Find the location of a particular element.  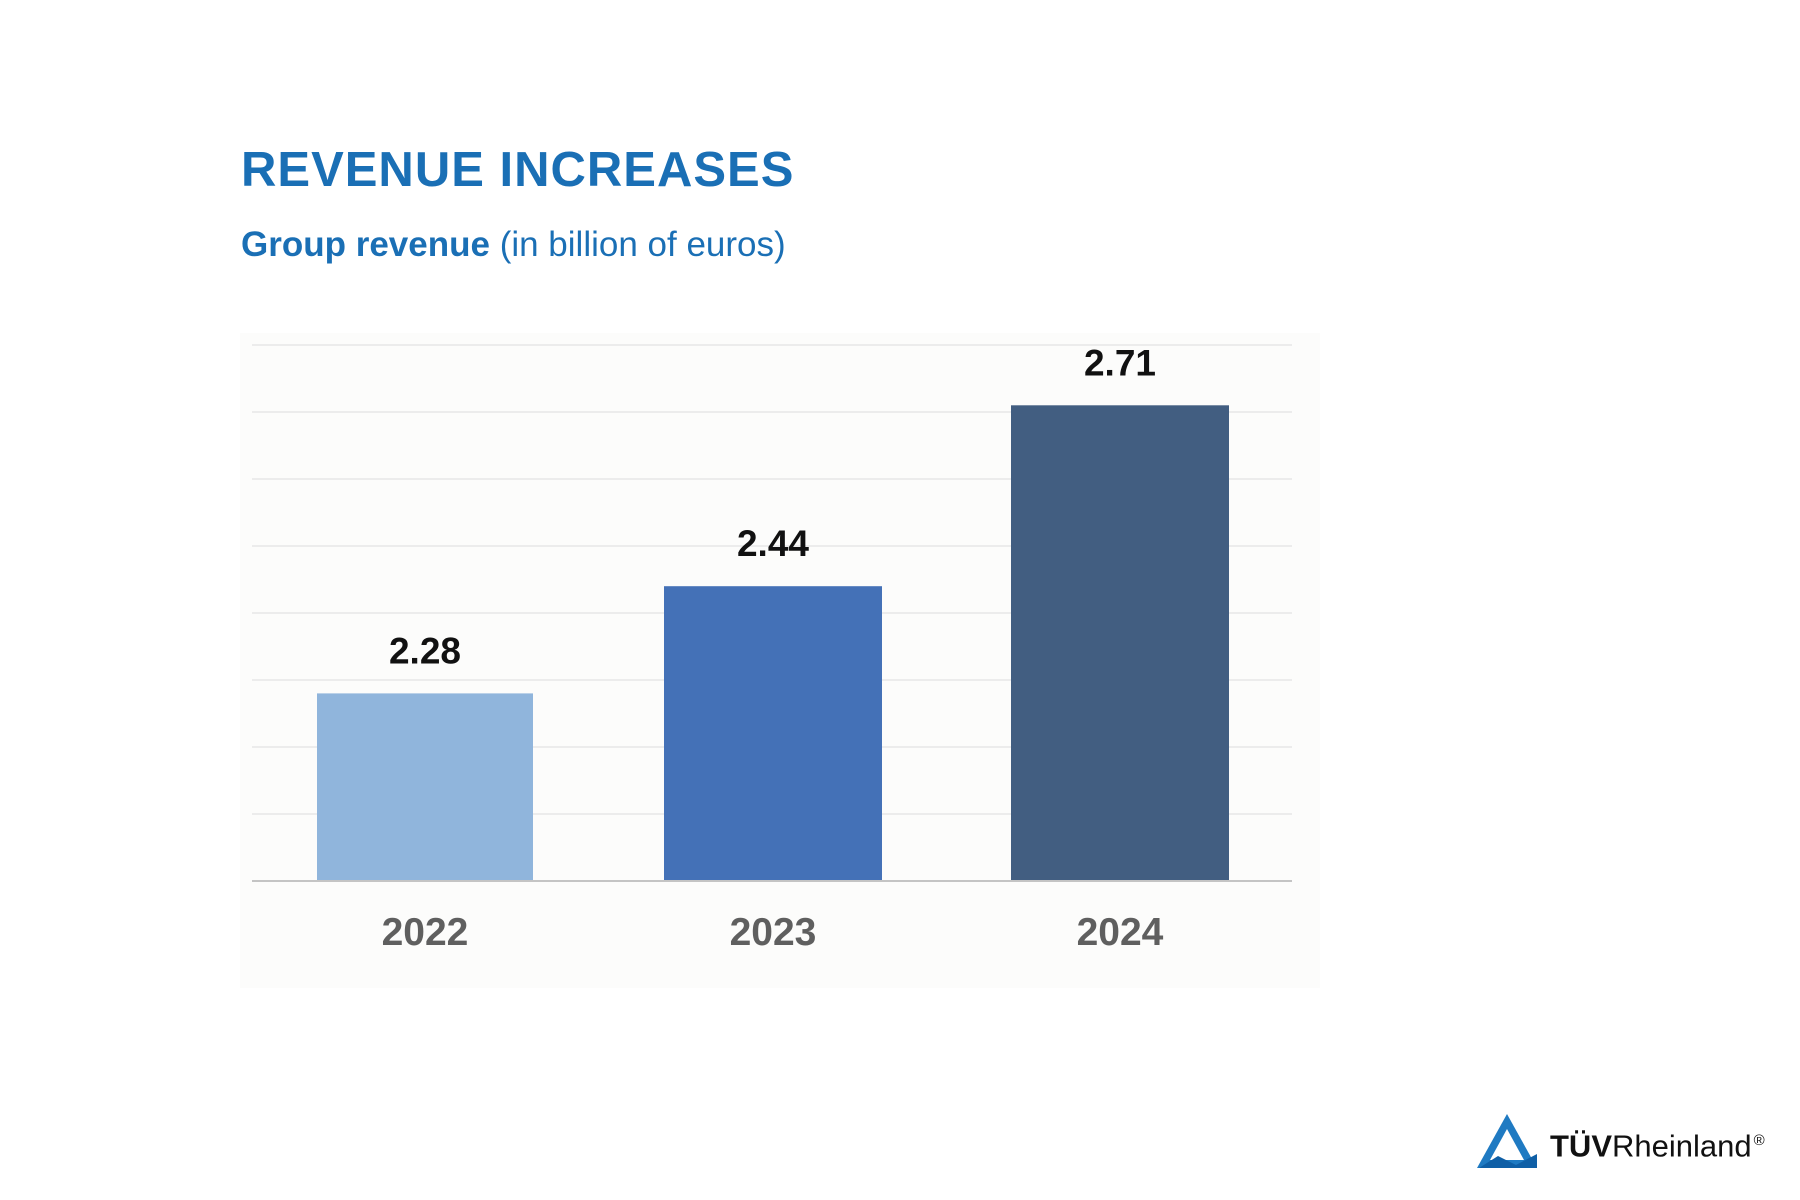

x-tick-label-2024: 2024 is located at coordinates (1120, 932).